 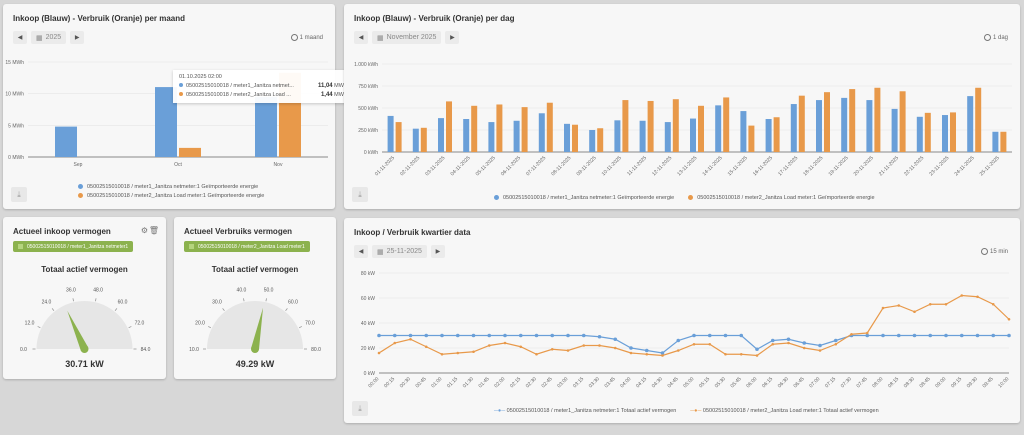 What do you see at coordinates (990, 166) in the screenshot?
I see `x-tick-label: 25-11-2025` at bounding box center [990, 166].